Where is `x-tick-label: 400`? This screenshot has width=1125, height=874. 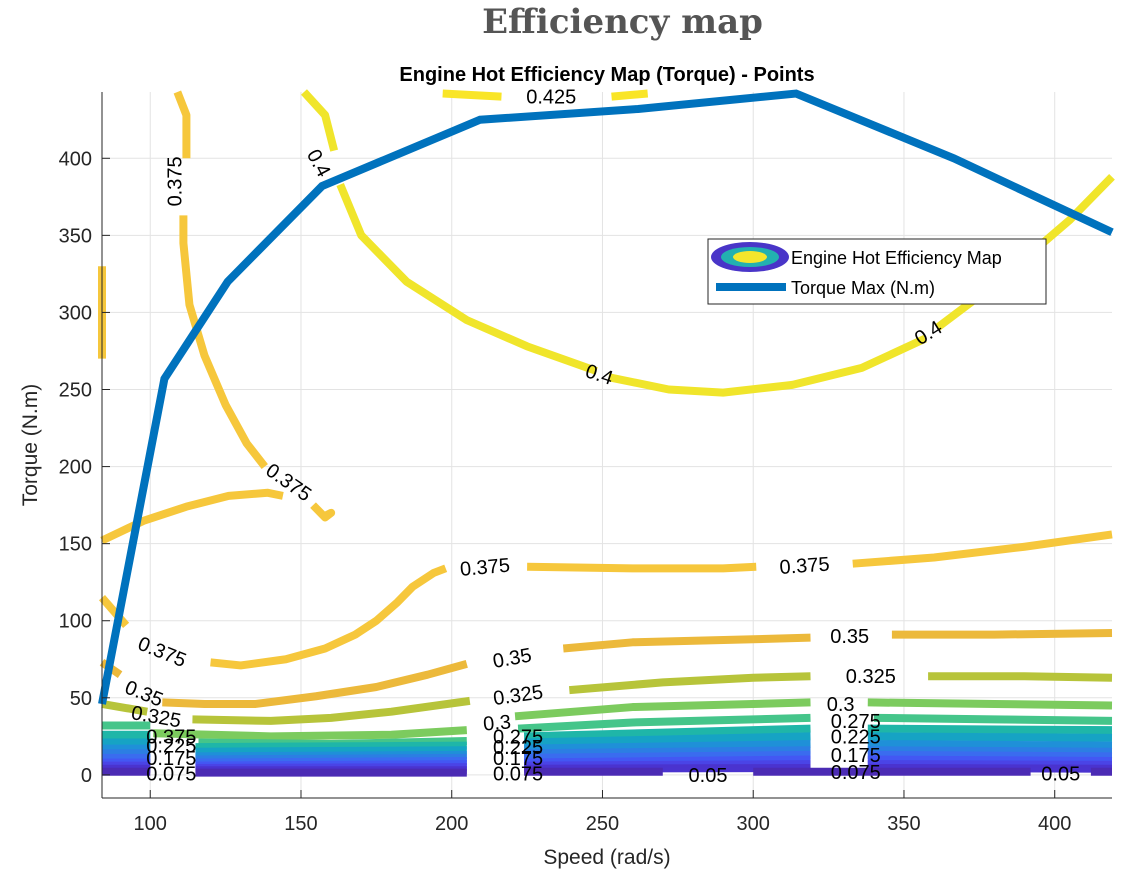 x-tick-label: 400 is located at coordinates (1054, 824).